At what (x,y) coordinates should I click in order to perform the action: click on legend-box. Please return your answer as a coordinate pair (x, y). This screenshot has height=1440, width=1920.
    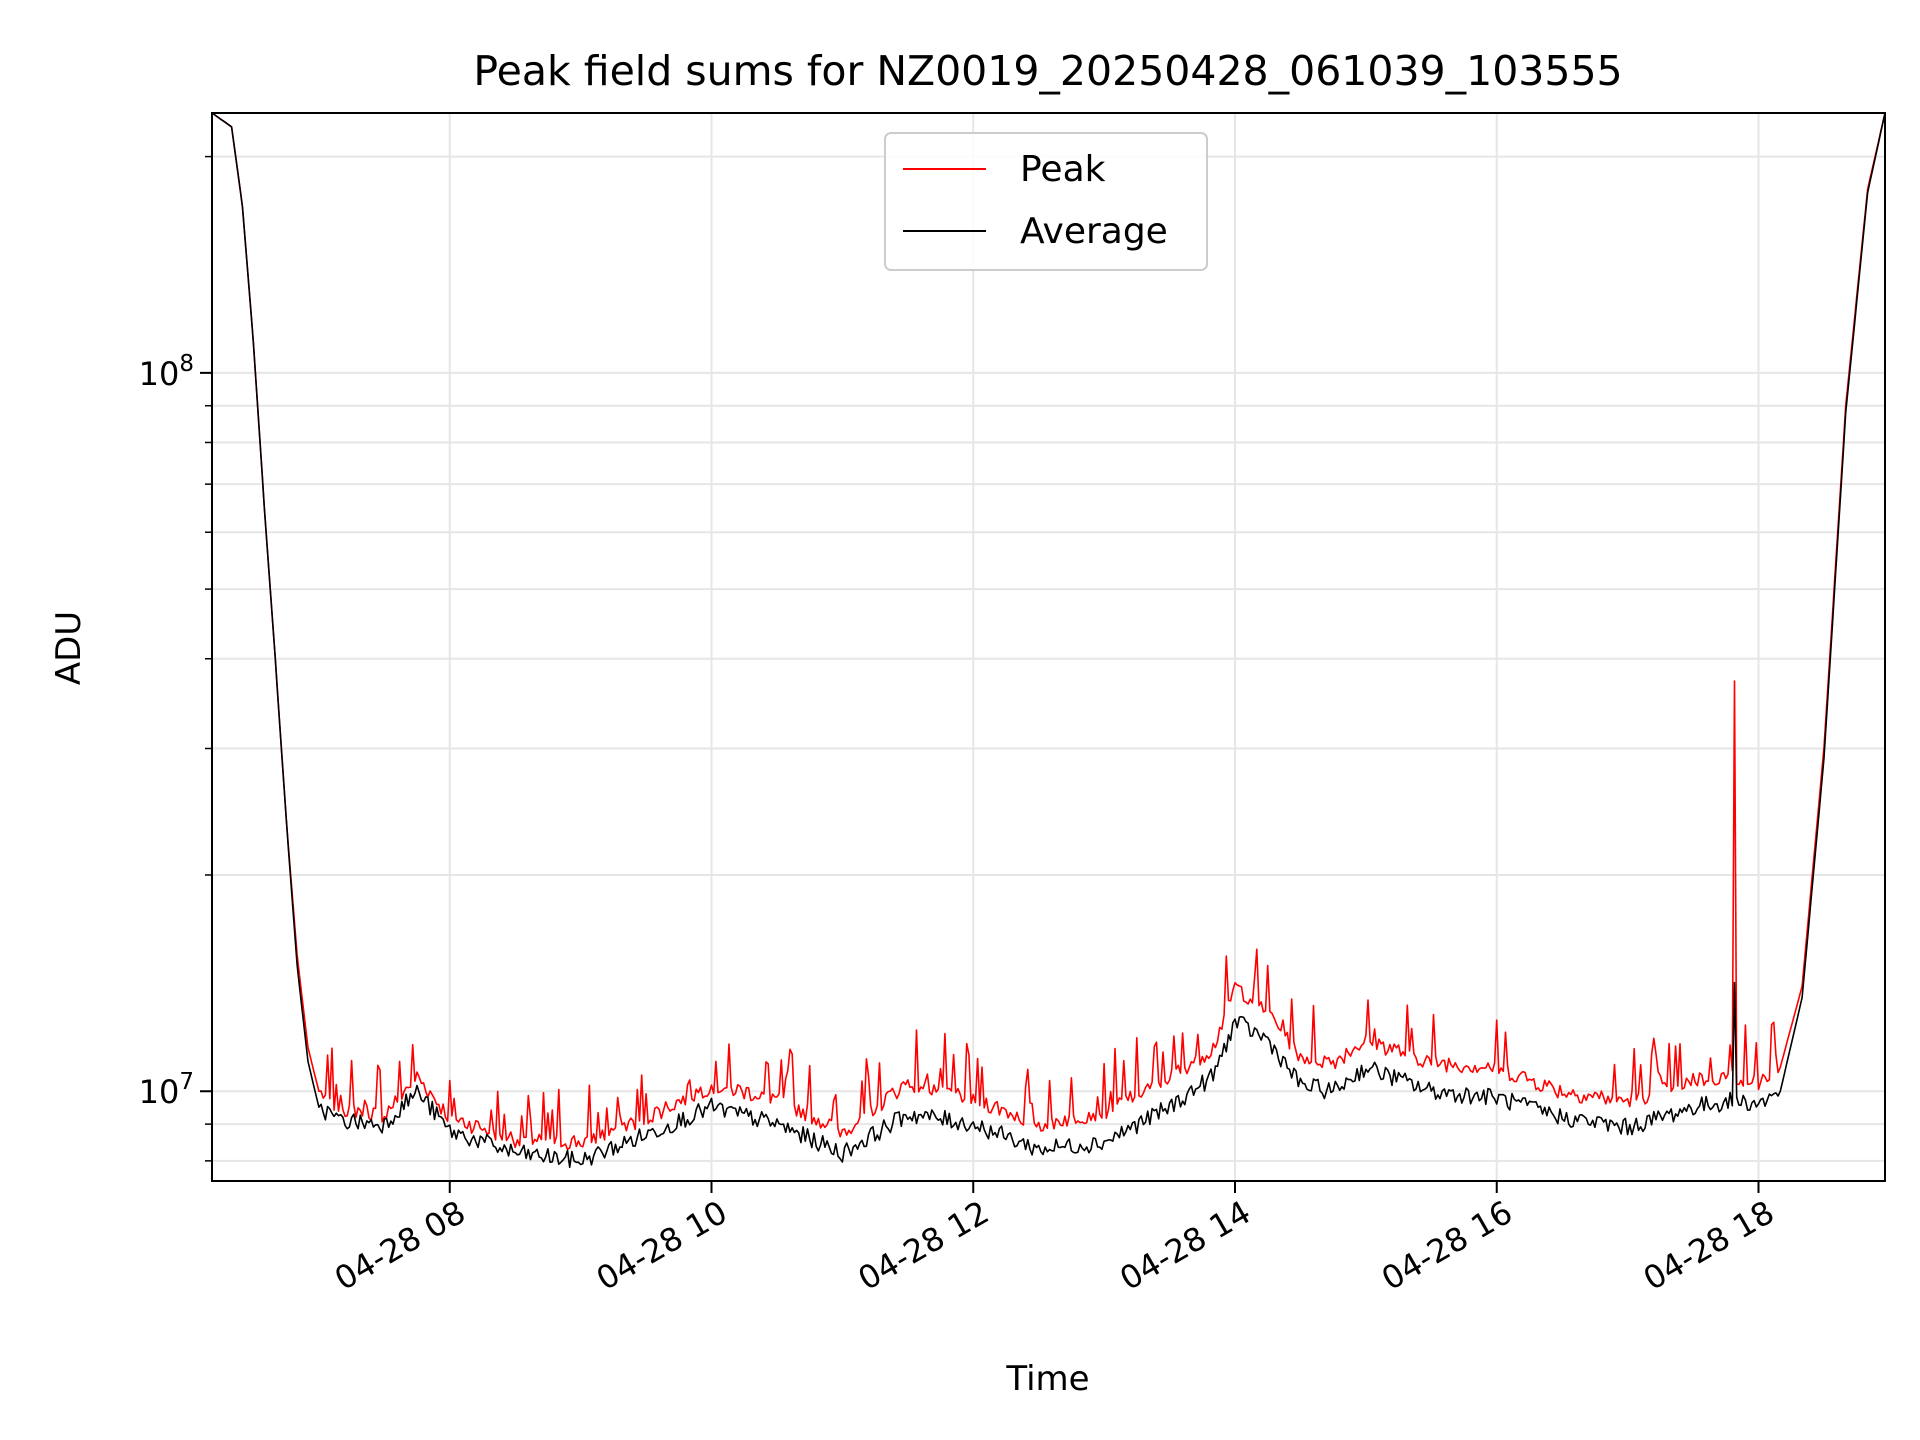
    Looking at the image, I should click on (1046, 201).